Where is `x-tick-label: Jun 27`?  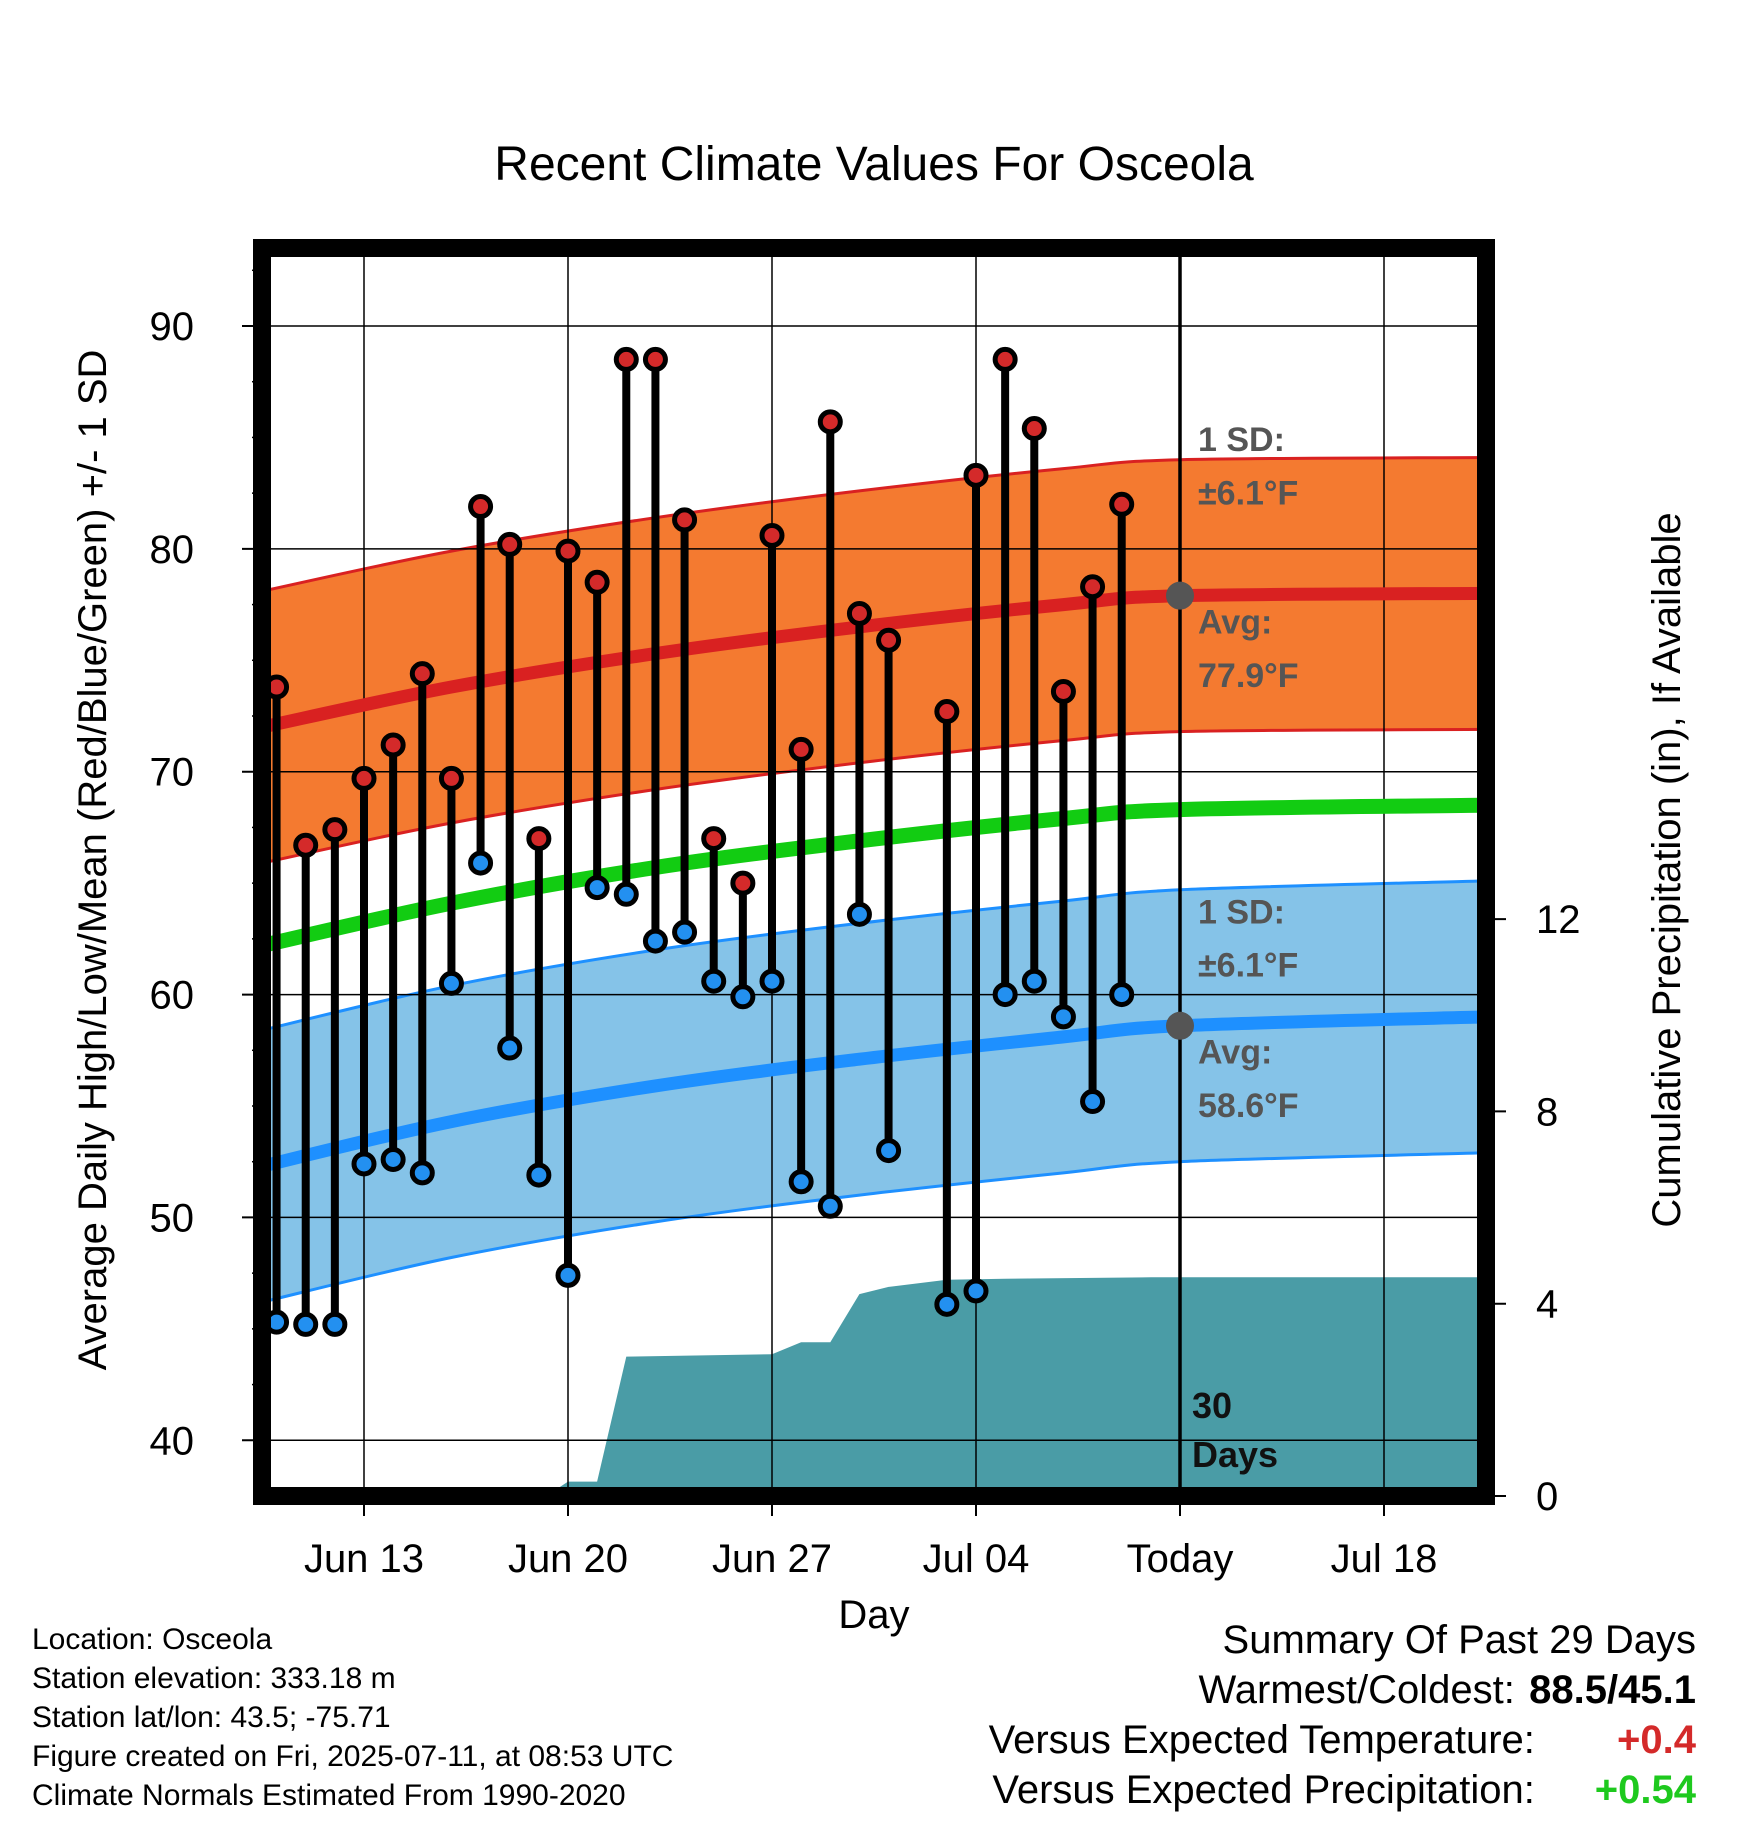
x-tick-label: Jun 27 is located at coordinates (772, 1559).